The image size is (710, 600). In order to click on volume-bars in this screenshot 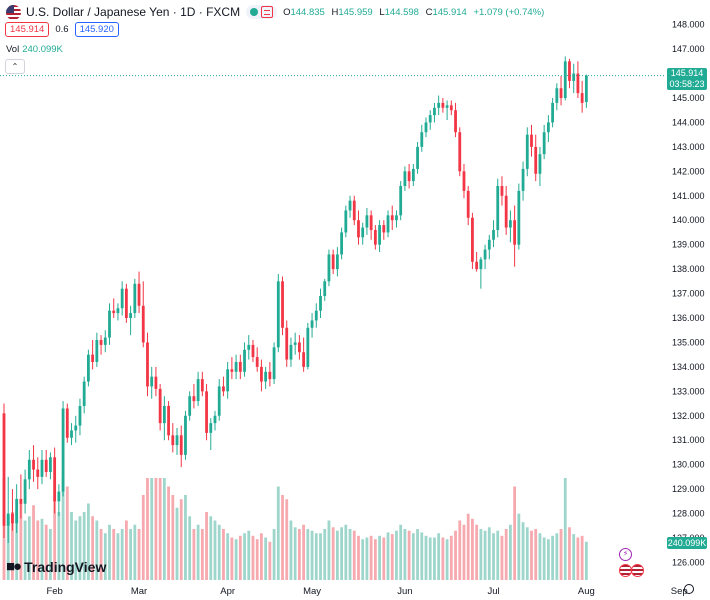, I will do `click(295, 529)`.